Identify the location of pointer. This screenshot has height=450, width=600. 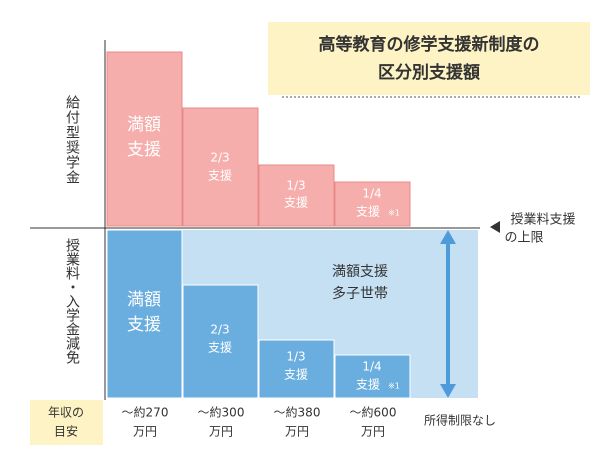
(495, 227).